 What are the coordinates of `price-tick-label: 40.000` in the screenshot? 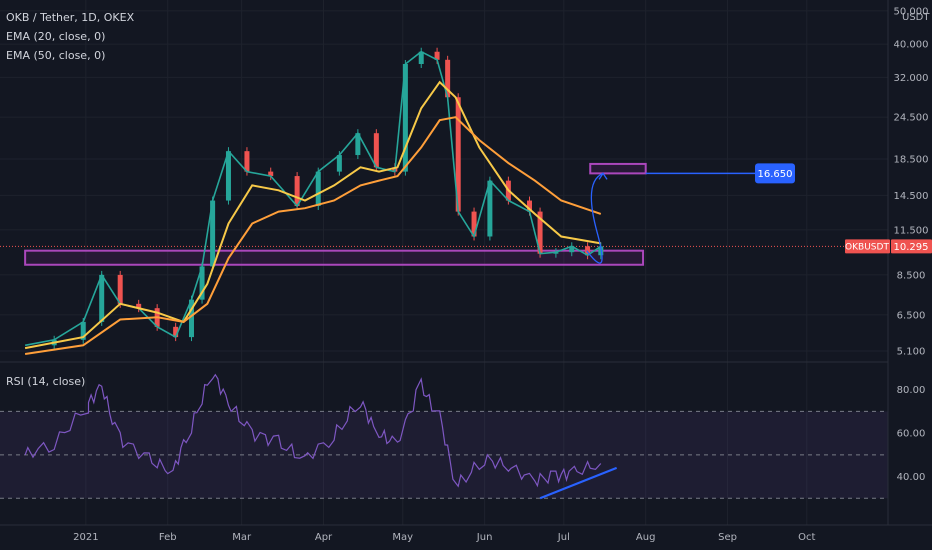 It's located at (911, 45).